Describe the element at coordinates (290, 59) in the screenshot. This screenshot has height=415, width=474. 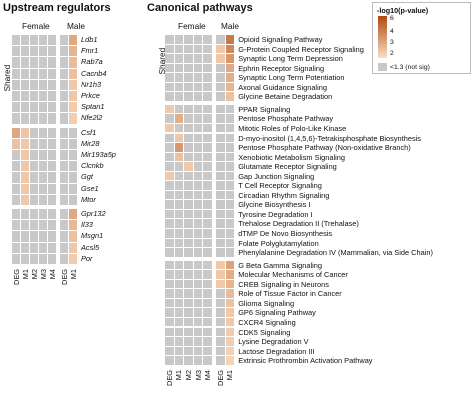
I see `canonical-row-label: Synaptic Long Term Depression` at that location.